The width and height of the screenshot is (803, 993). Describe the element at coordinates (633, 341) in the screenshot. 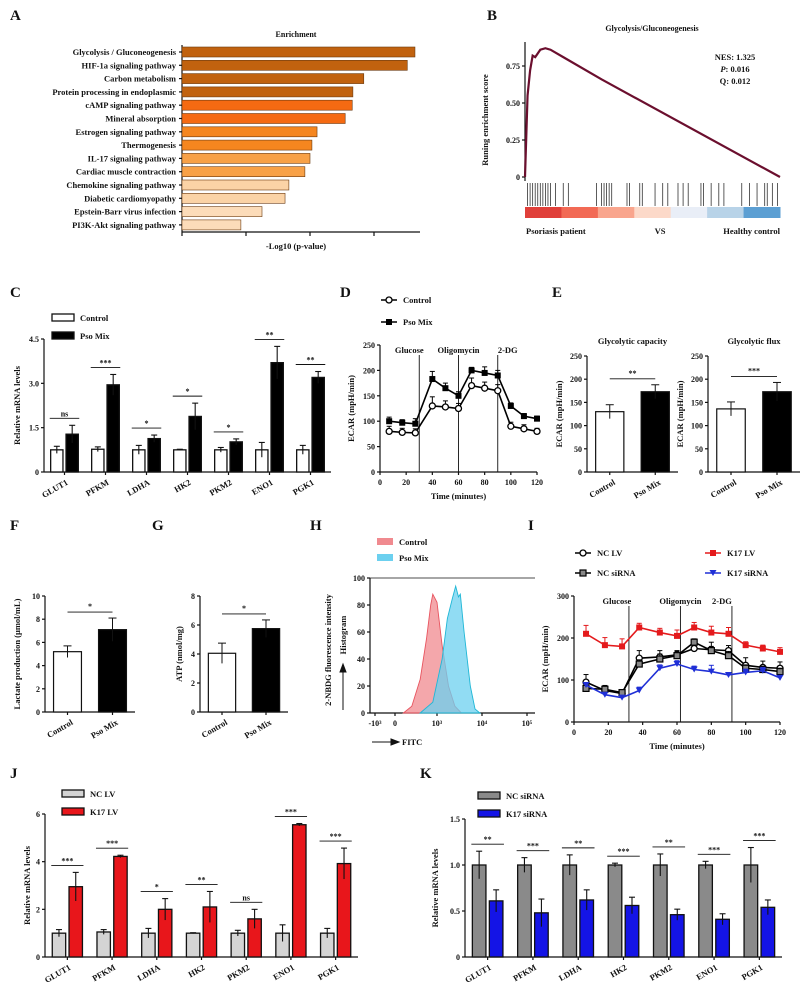

I see `chart-title: Glycolytic capacity` at that location.